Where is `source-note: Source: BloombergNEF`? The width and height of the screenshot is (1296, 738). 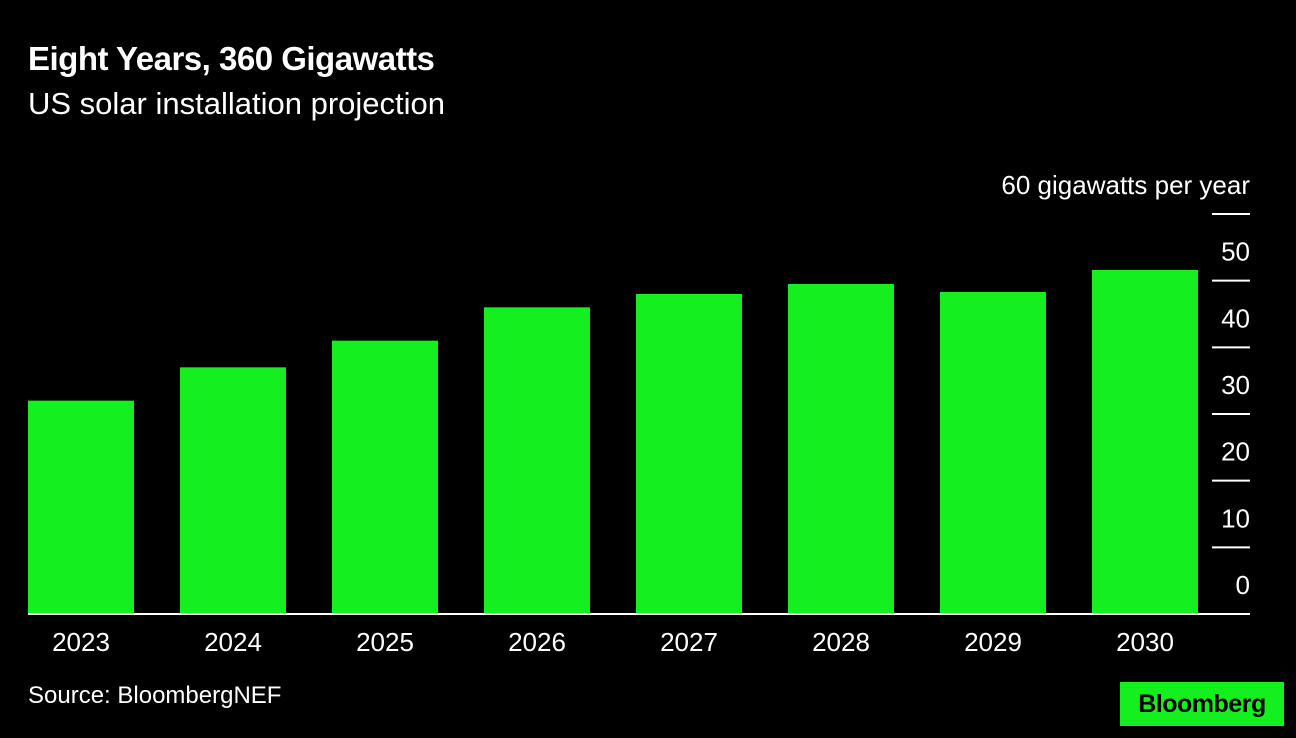
source-note: Source: BloombergNEF is located at coordinates (155, 695).